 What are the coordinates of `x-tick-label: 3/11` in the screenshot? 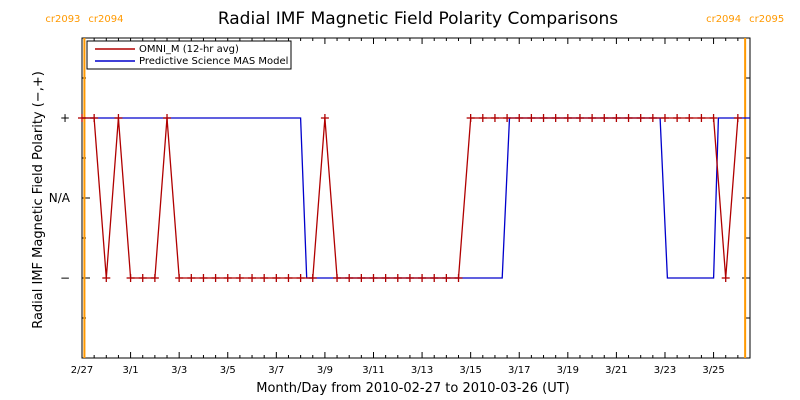 It's located at (373, 370).